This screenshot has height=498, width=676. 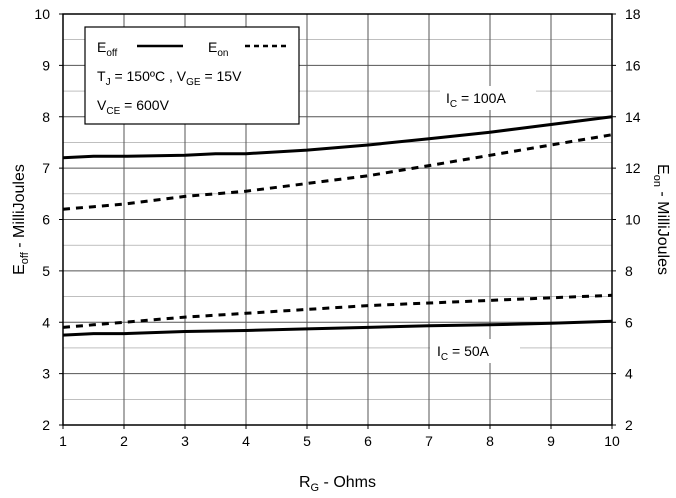 What do you see at coordinates (629, 322) in the screenshot?
I see `y-right-tick-label: 6` at bounding box center [629, 322].